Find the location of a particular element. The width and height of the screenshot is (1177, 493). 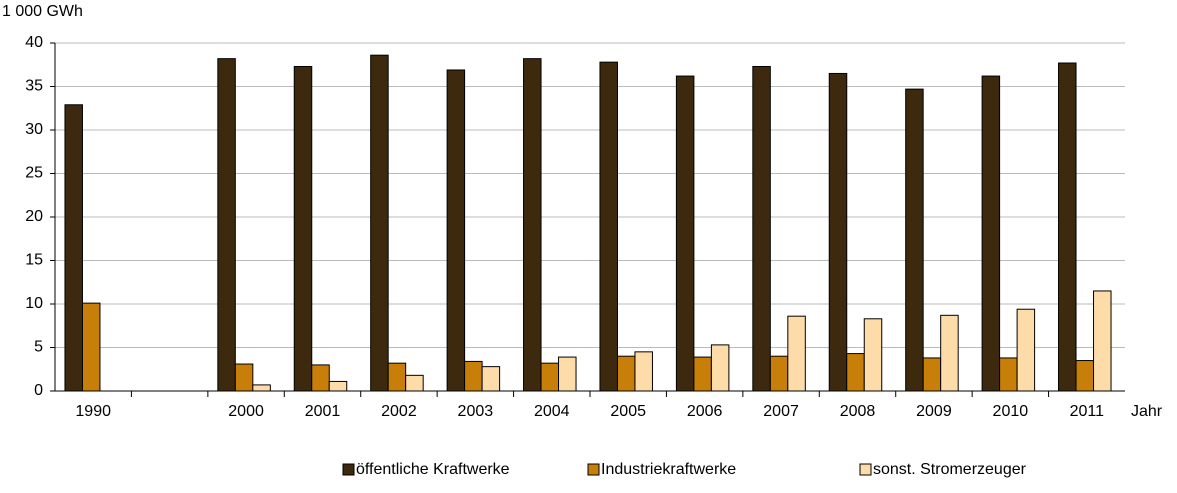

y-tick-label: 20 is located at coordinates (34, 216).